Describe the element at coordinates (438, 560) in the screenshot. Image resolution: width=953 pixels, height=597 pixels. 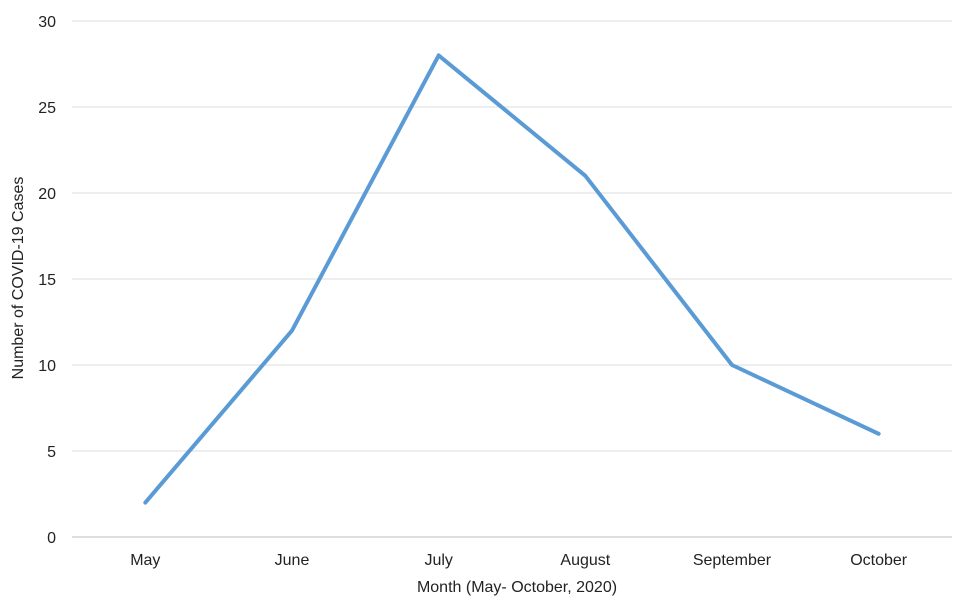
I see `x-tick-label: July` at that location.